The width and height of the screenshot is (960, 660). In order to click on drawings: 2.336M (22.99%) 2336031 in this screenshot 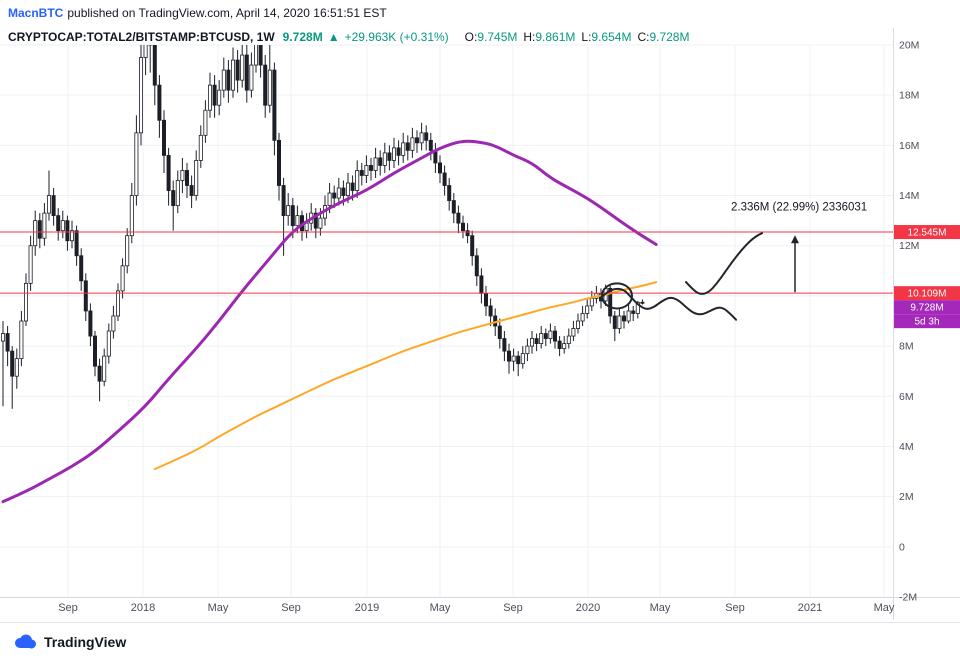, I will do `click(733, 261)`.